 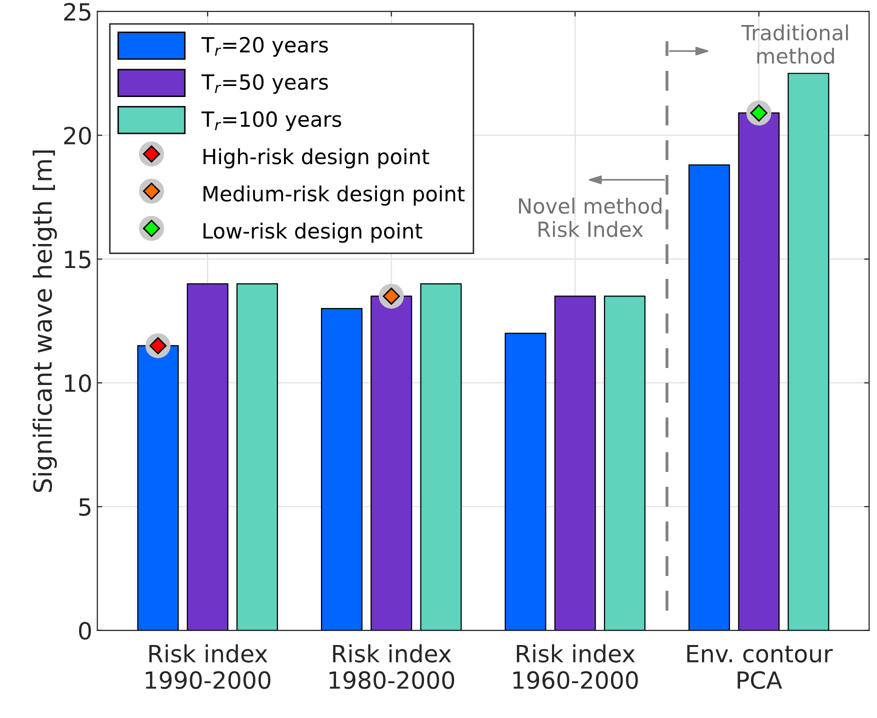 What do you see at coordinates (264, 84) in the screenshot?
I see `legend-label: T$_{r}$=50 years` at bounding box center [264, 84].